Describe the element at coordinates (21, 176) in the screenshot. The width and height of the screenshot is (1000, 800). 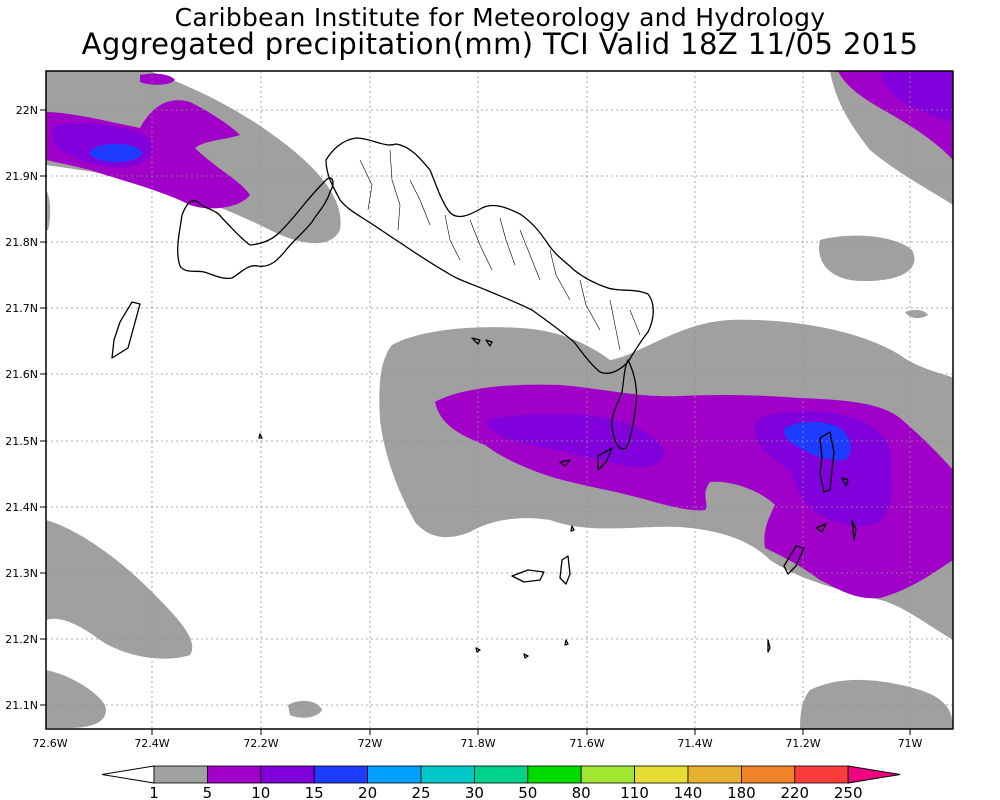
I see `lat-label: 21.9N` at that location.